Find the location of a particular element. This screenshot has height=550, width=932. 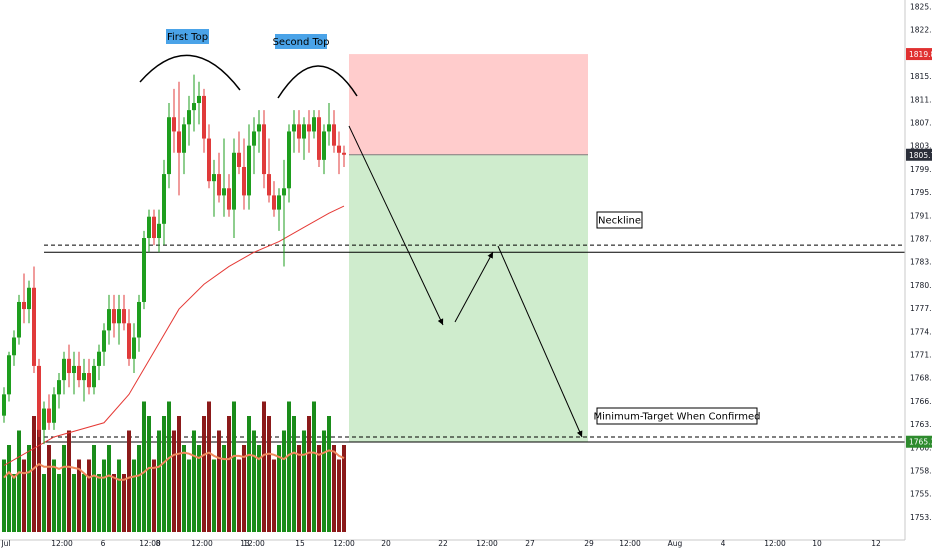

target-label-box is located at coordinates (677, 416).